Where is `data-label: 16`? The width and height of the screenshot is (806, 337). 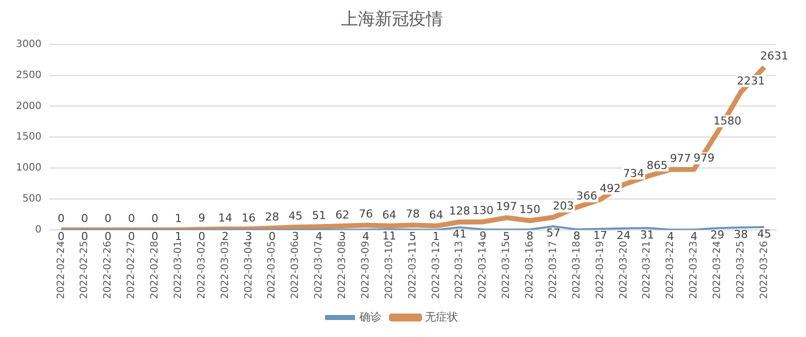
data-label: 16 is located at coordinates (249, 217).